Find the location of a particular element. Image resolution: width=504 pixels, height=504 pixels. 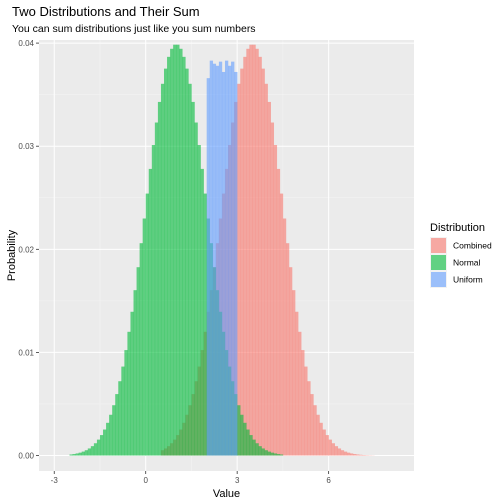

legend-title: Distribution is located at coordinates (457, 228).